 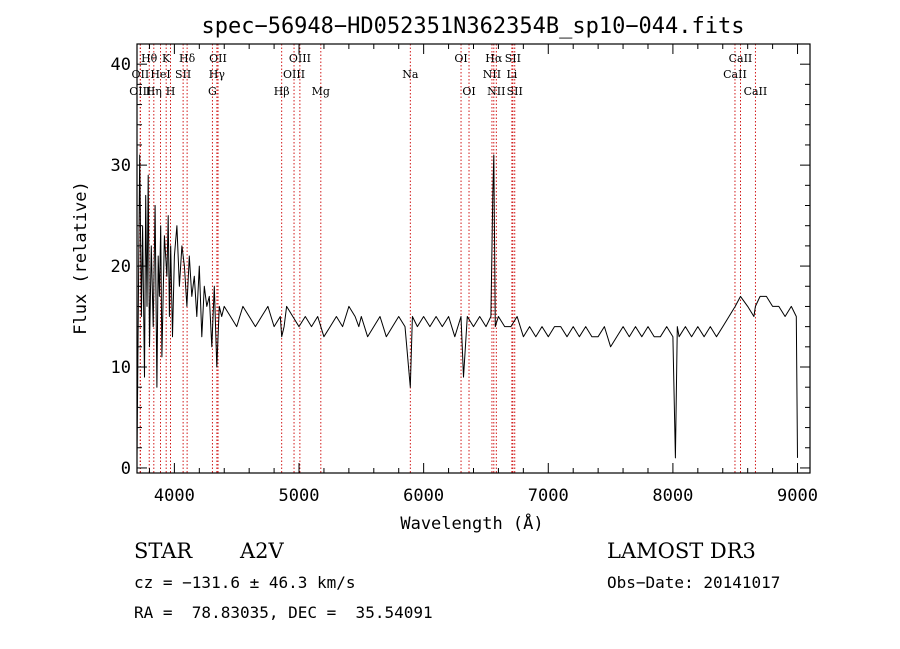 I want to click on y-tick-label: 0, so click(x=126, y=469).